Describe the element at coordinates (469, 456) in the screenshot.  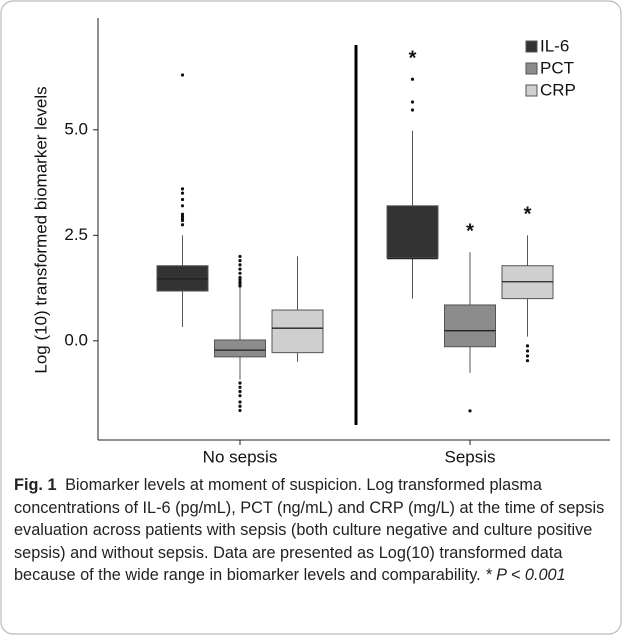
I see `x-tick-label: Sepsis` at that location.